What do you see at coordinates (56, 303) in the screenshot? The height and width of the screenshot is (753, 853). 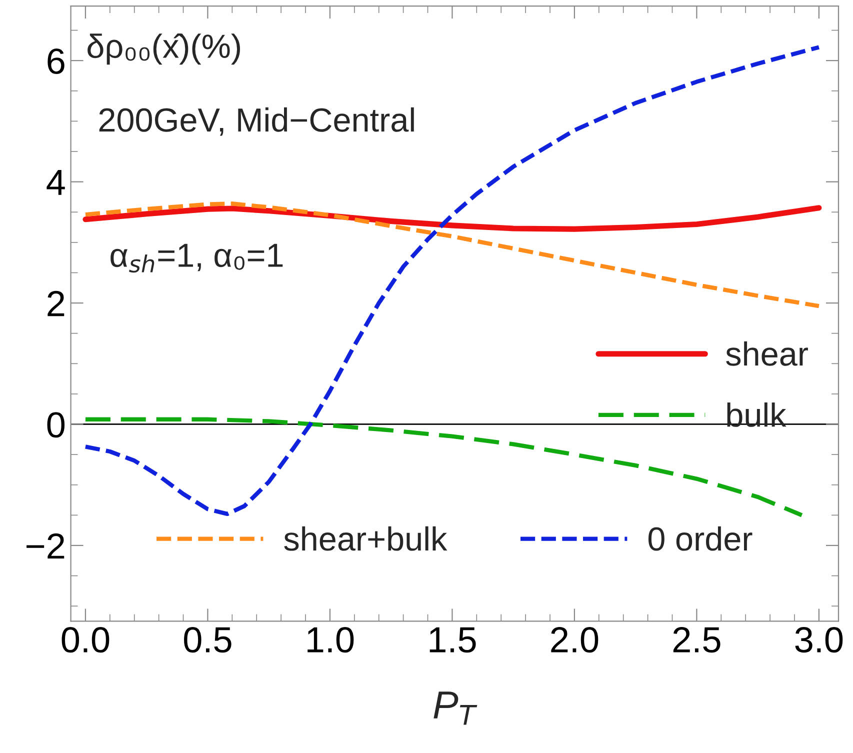 I see `y-tick-label: 2` at bounding box center [56, 303].